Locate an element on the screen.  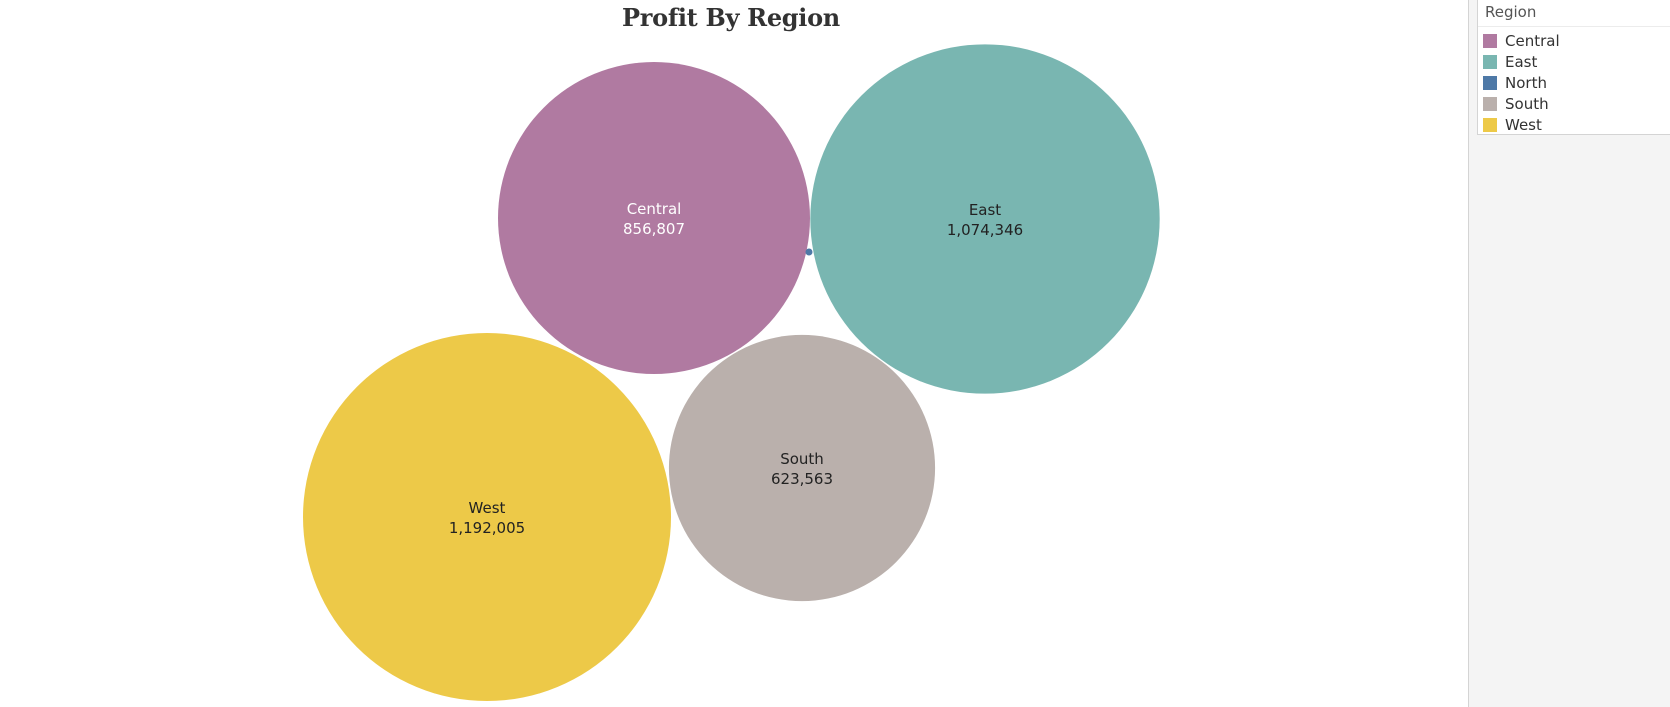
legend-item-west: West is located at coordinates (1574, 124).